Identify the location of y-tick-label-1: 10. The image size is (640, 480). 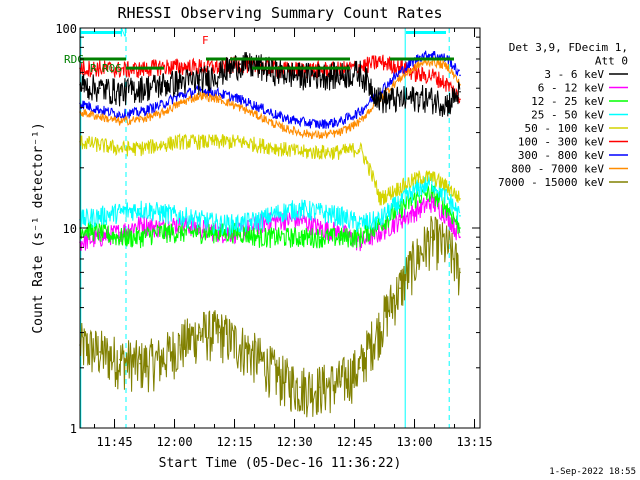
(70, 229).